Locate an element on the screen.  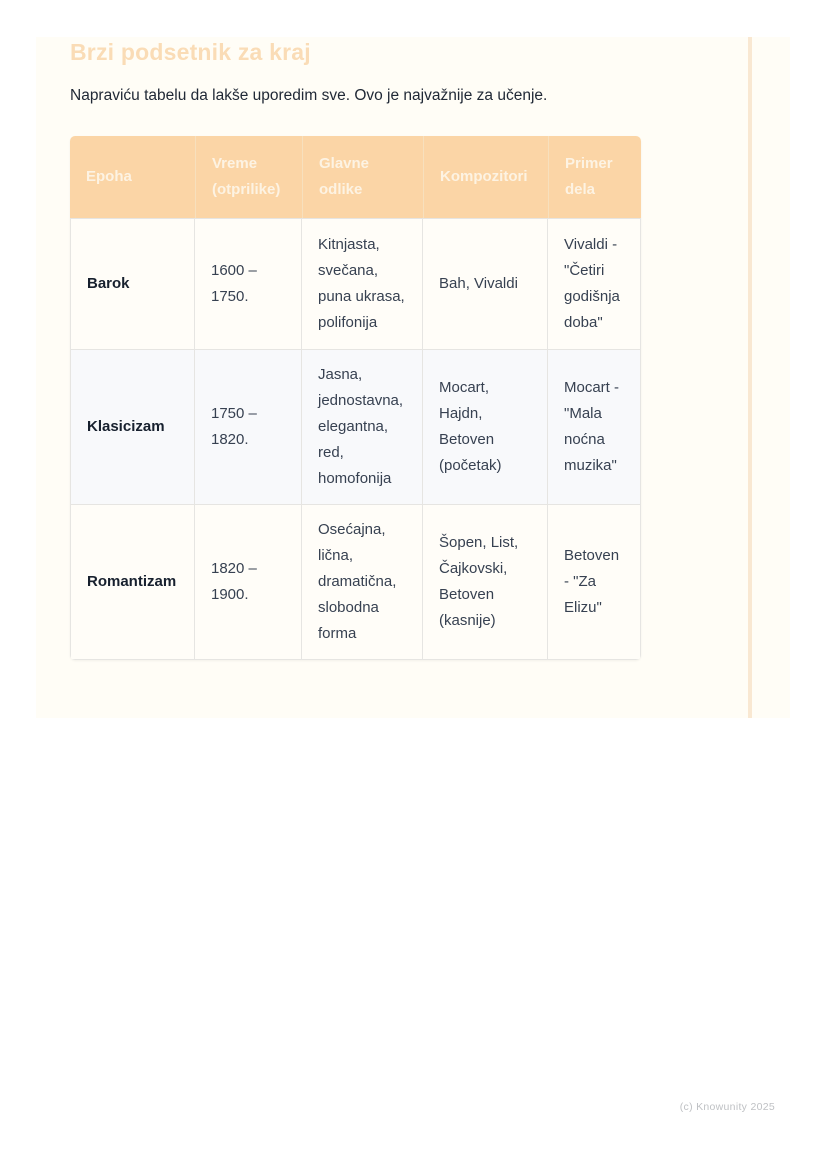
column-header-glavne-odlike: Glavne odlike is located at coordinates (362, 177).